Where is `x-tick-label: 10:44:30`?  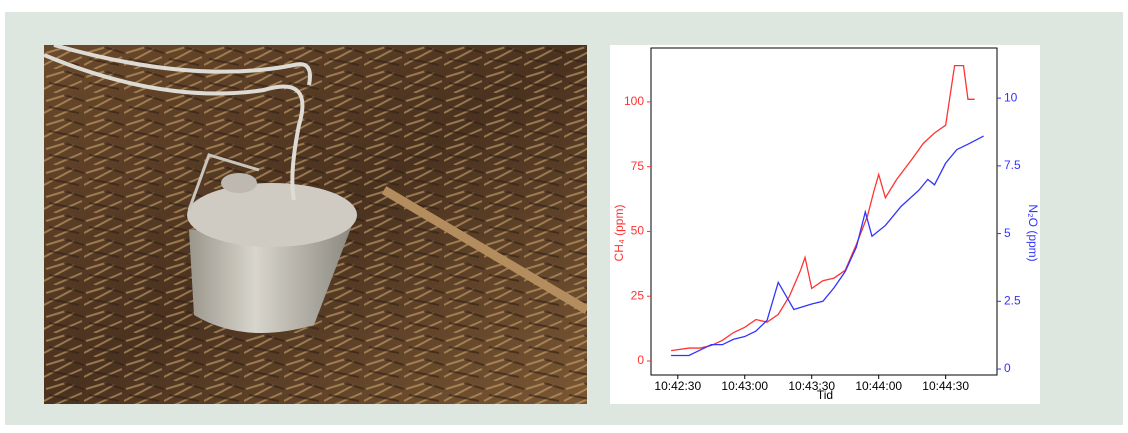
x-tick-label: 10:44:30 is located at coordinates (945, 386).